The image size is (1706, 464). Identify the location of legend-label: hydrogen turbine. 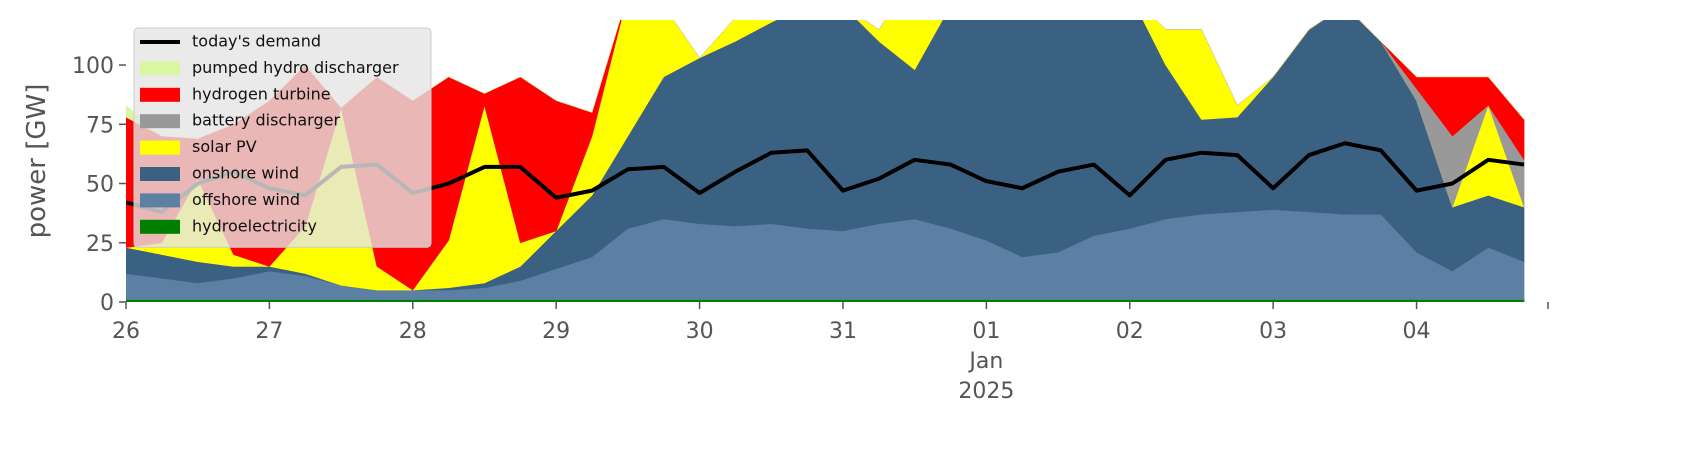
(261, 93).